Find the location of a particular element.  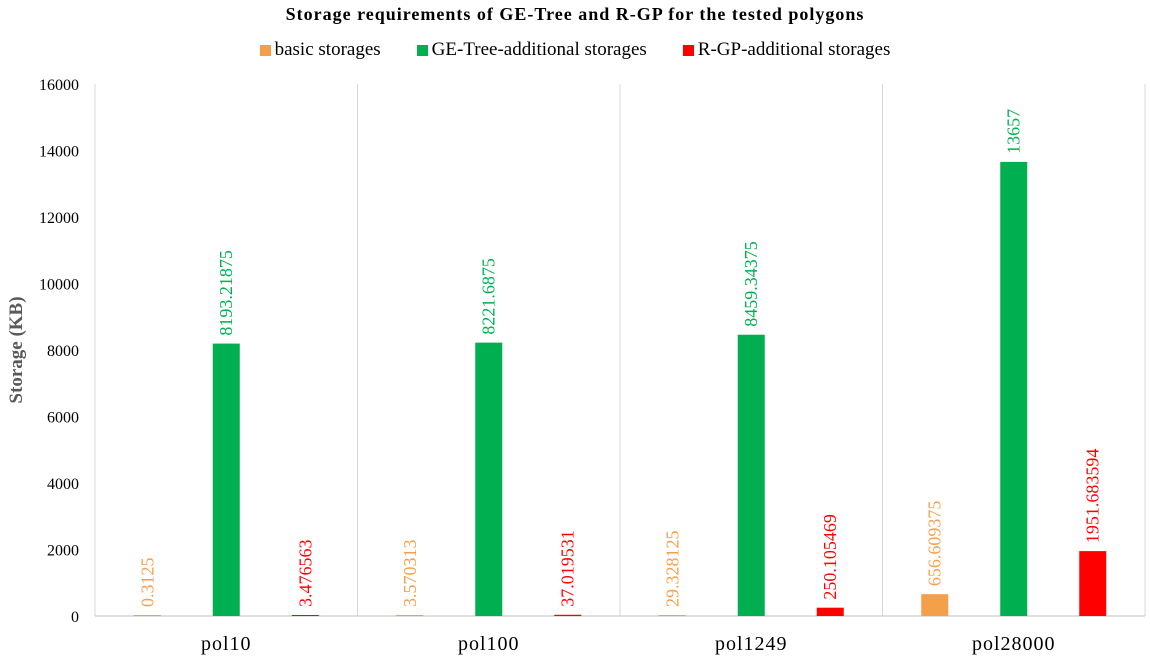

legend-label-getree: GE-Tree-additional storages is located at coordinates (539, 49).